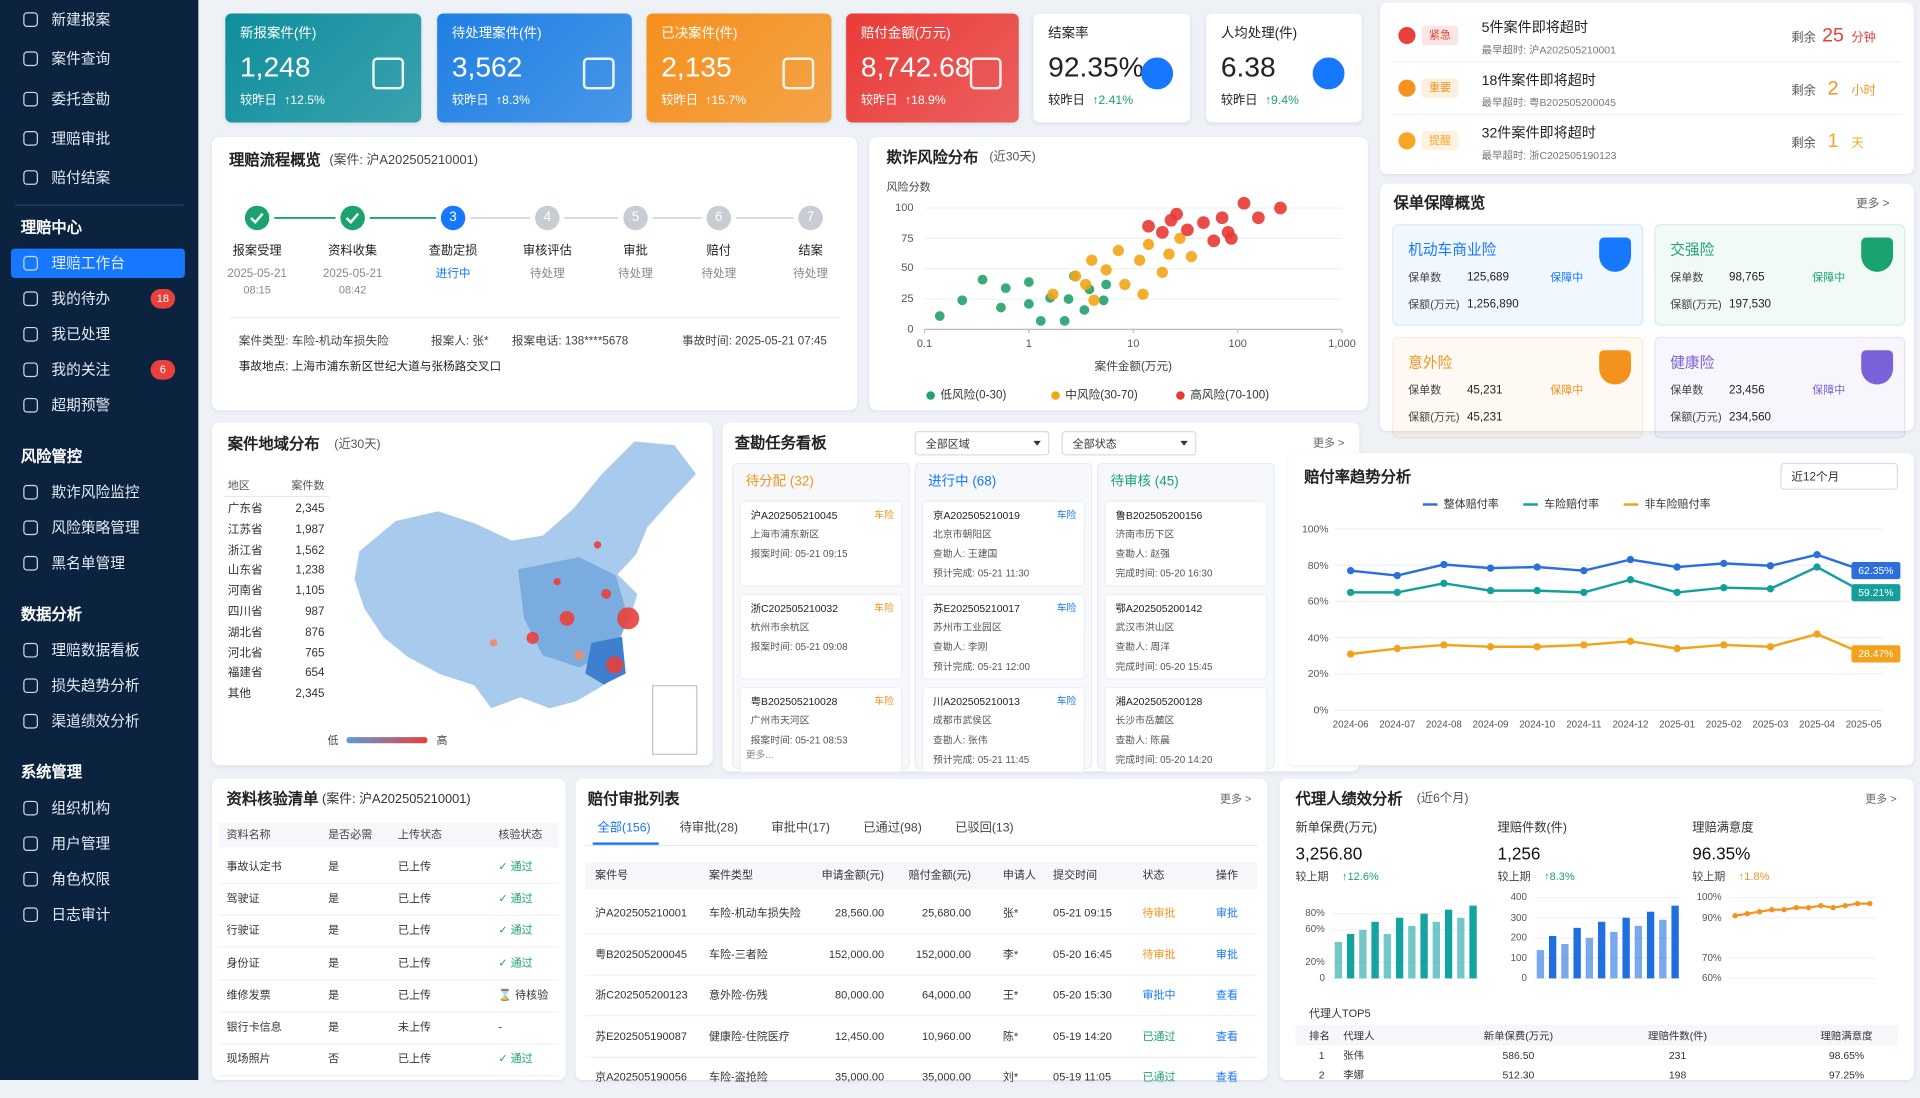 This screenshot has width=1920, height=1098. Describe the element at coordinates (1184, 443) in the screenshot. I see `filter-caret` at that location.